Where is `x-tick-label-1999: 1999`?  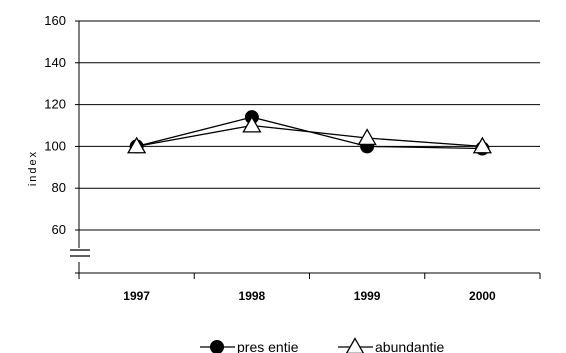 x-tick-label-1999: 1999 is located at coordinates (367, 296).